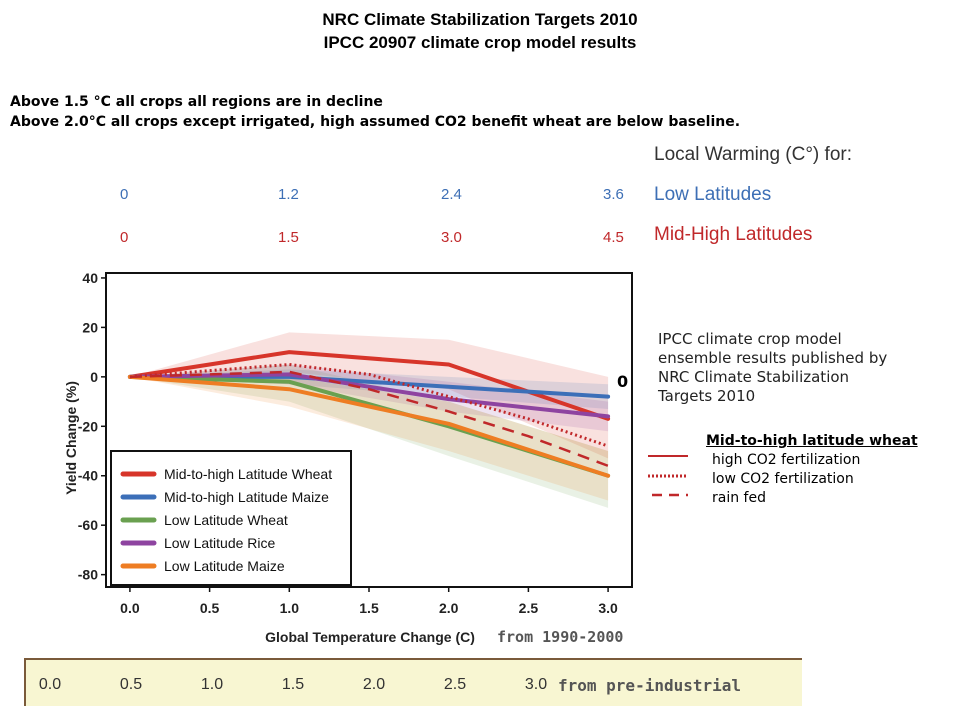 This screenshot has height=720, width=960. I want to click on x-axis-ticks: 0.0 0.5 1.0 1.5 2.0 2.5 3.0, so click(369, 601).